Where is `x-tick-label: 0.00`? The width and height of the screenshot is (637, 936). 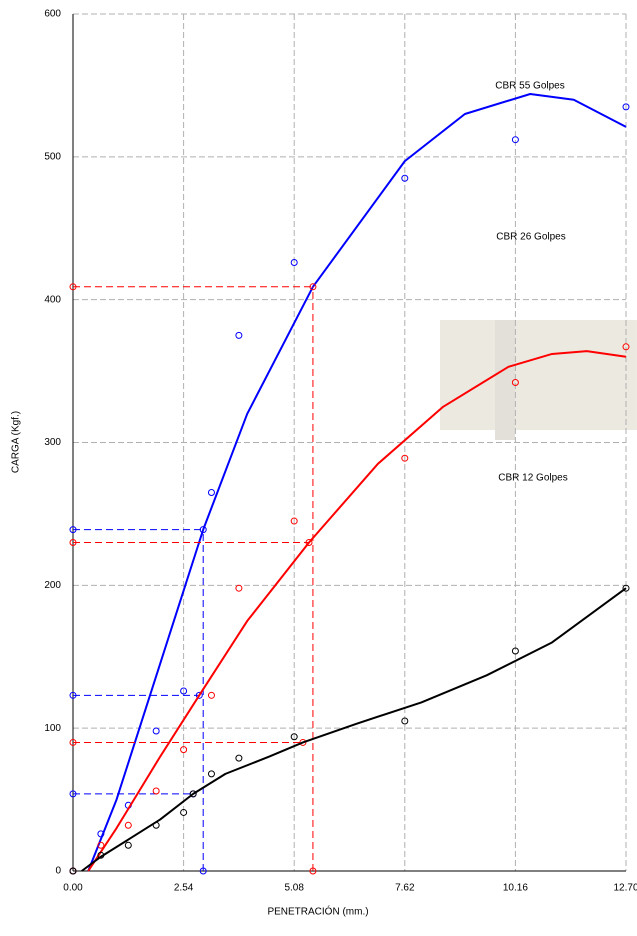 x-tick-label: 0.00 is located at coordinates (73, 888).